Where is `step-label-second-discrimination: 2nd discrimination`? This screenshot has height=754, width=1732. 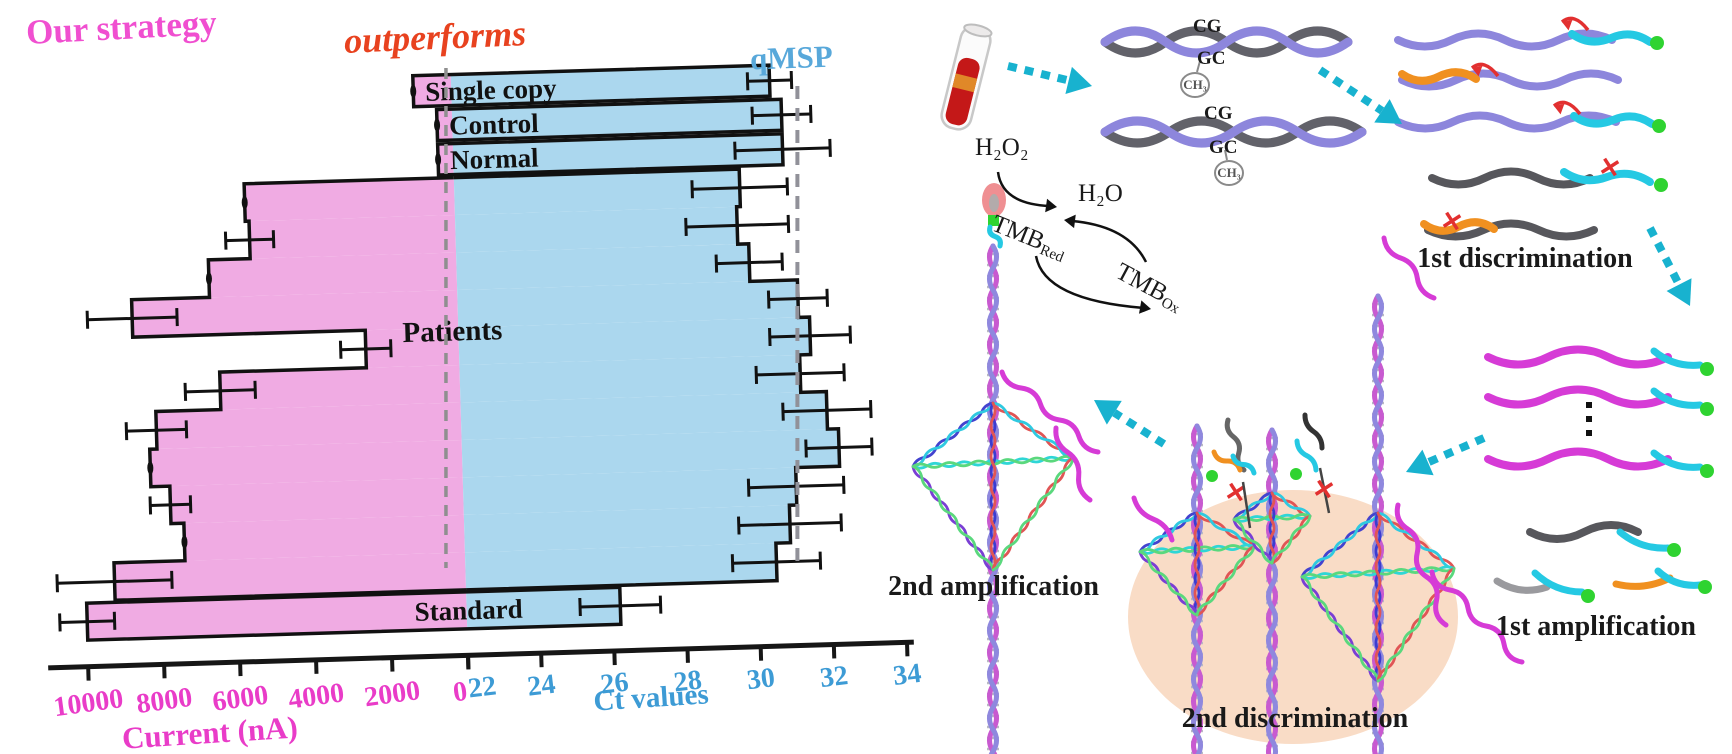 step-label-second-discrimination: 2nd discrimination is located at coordinates (1295, 718).